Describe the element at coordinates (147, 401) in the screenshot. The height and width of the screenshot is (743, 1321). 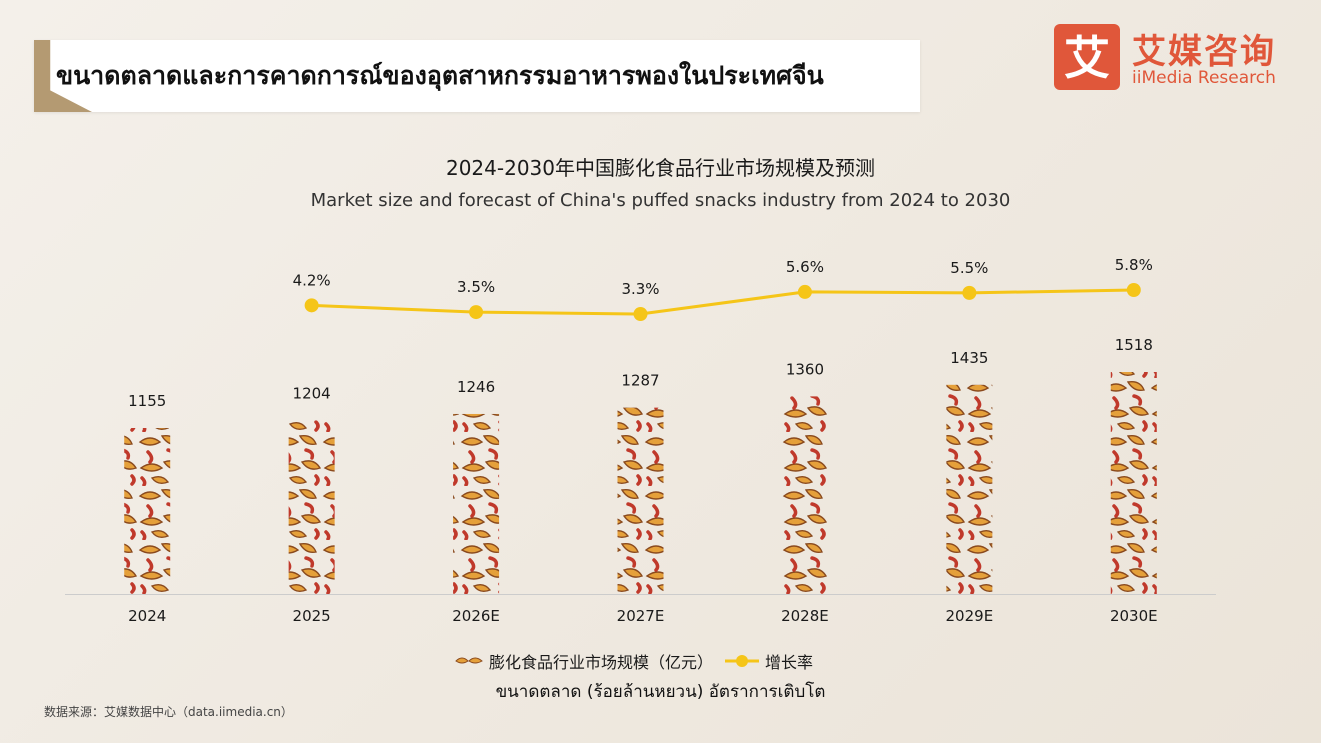
I see `bar-value-label-2024: 1155` at that location.